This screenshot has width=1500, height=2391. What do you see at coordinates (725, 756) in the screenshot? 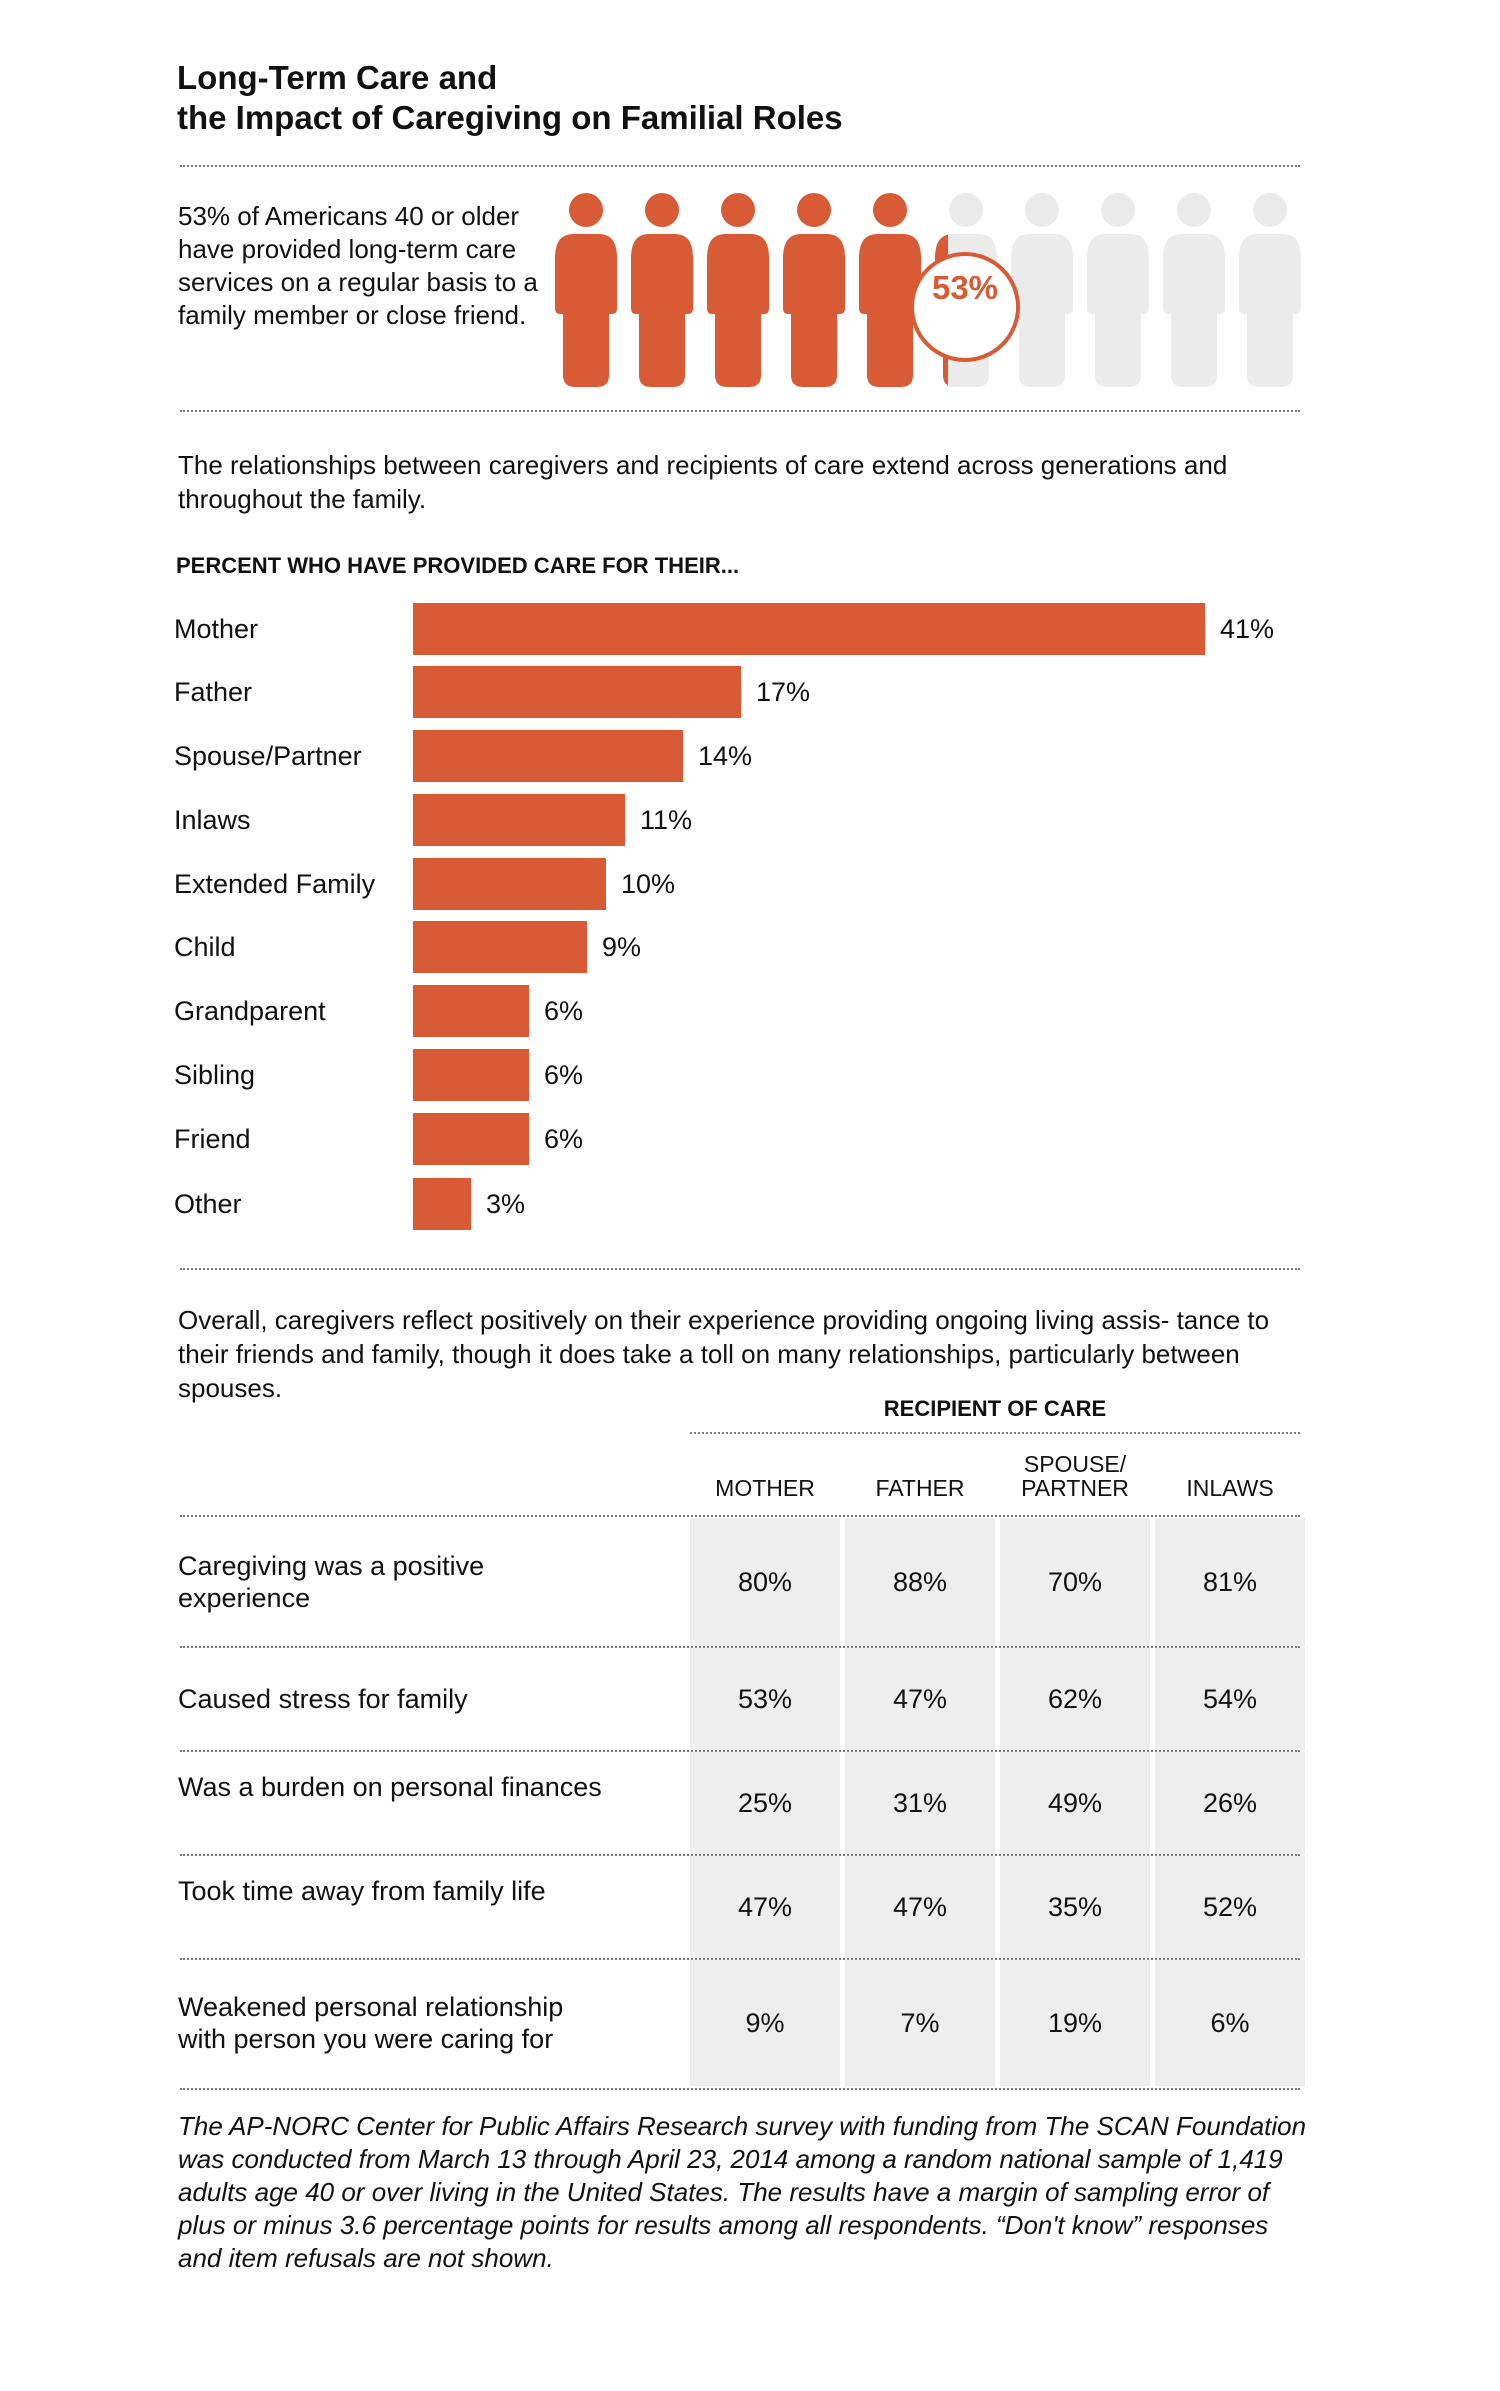
I see `bar-value-label: 14%` at bounding box center [725, 756].